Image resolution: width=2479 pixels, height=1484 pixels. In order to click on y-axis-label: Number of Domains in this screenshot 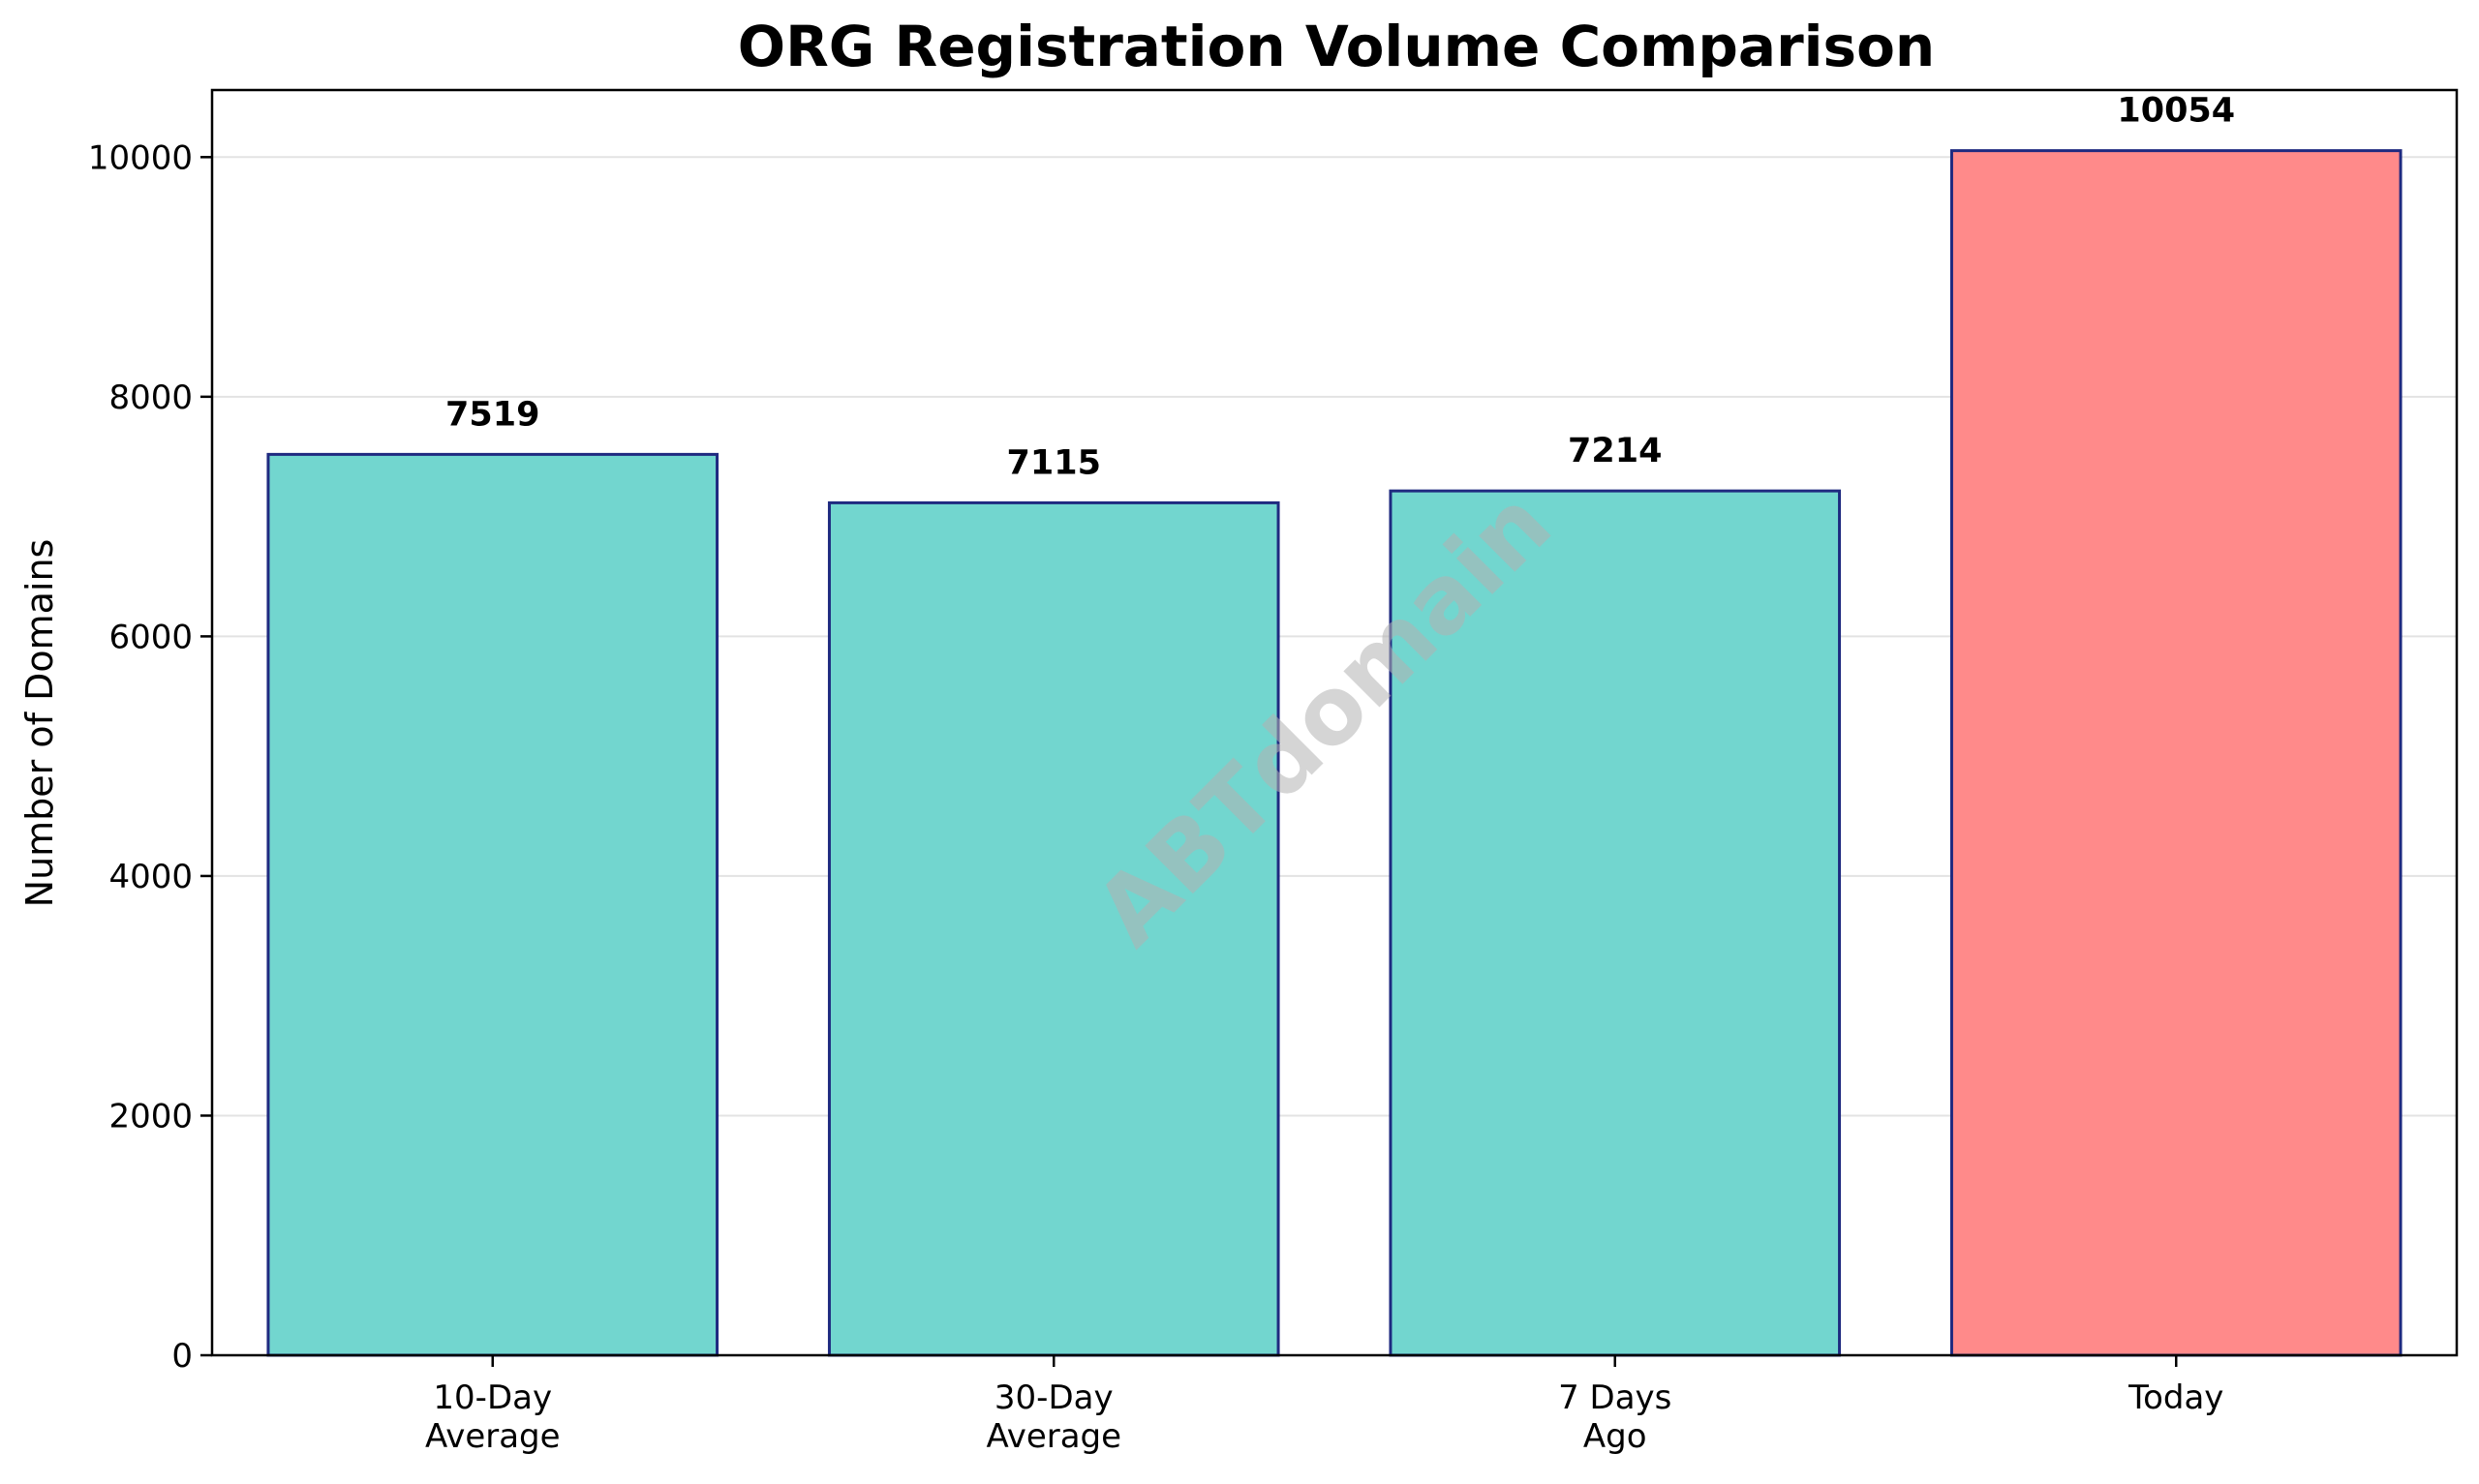, I will do `click(39, 723)`.